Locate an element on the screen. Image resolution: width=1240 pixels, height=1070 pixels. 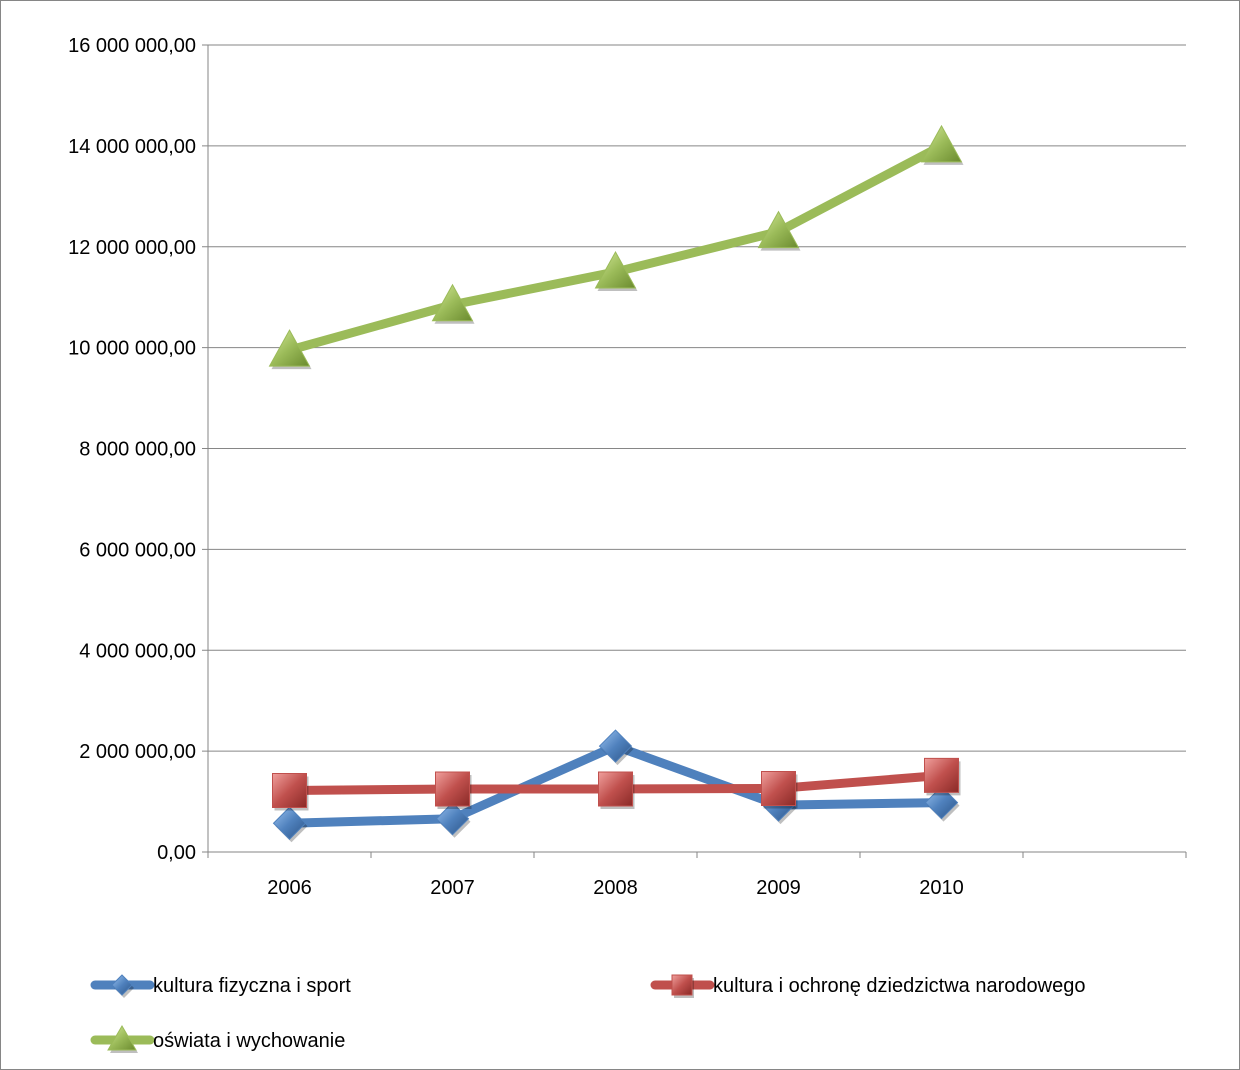
x-tick-label: 2007 is located at coordinates (452, 888).